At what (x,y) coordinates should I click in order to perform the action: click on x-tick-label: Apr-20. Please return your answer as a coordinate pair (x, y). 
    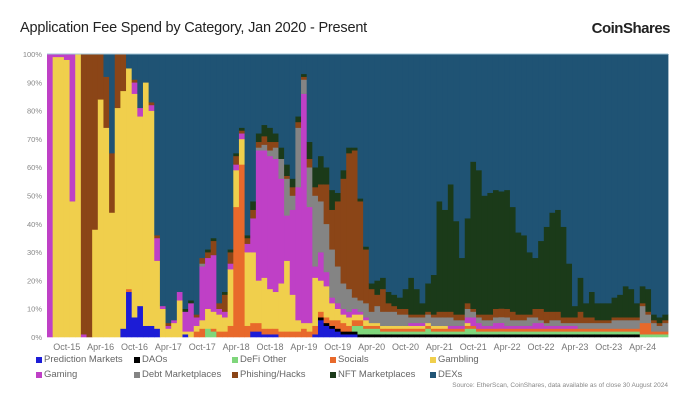
    Looking at the image, I should click on (371, 347).